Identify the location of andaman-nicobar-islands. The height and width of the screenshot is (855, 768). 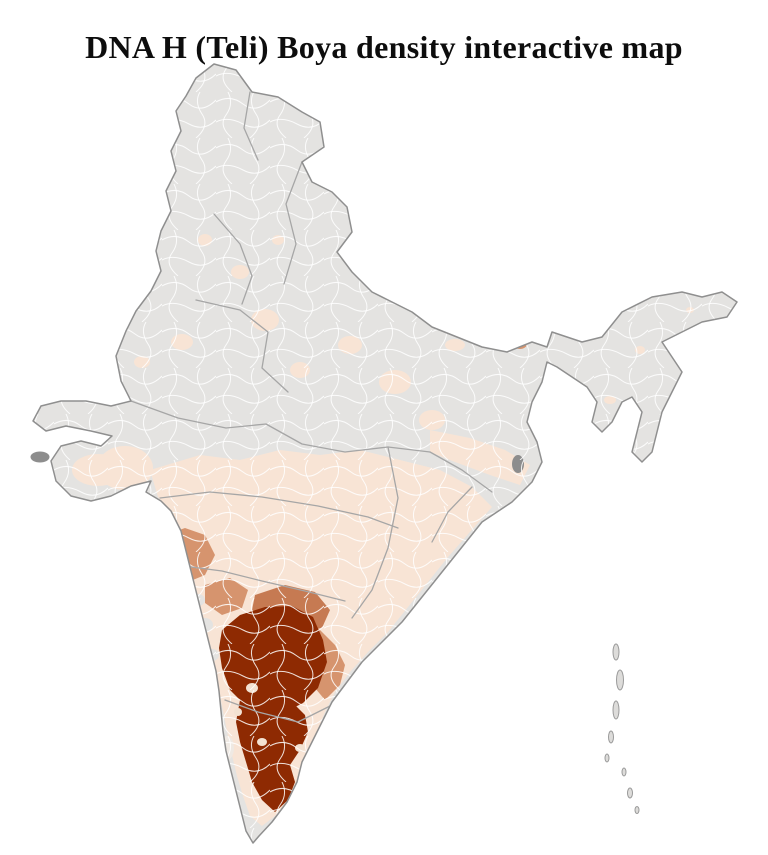
(622, 728).